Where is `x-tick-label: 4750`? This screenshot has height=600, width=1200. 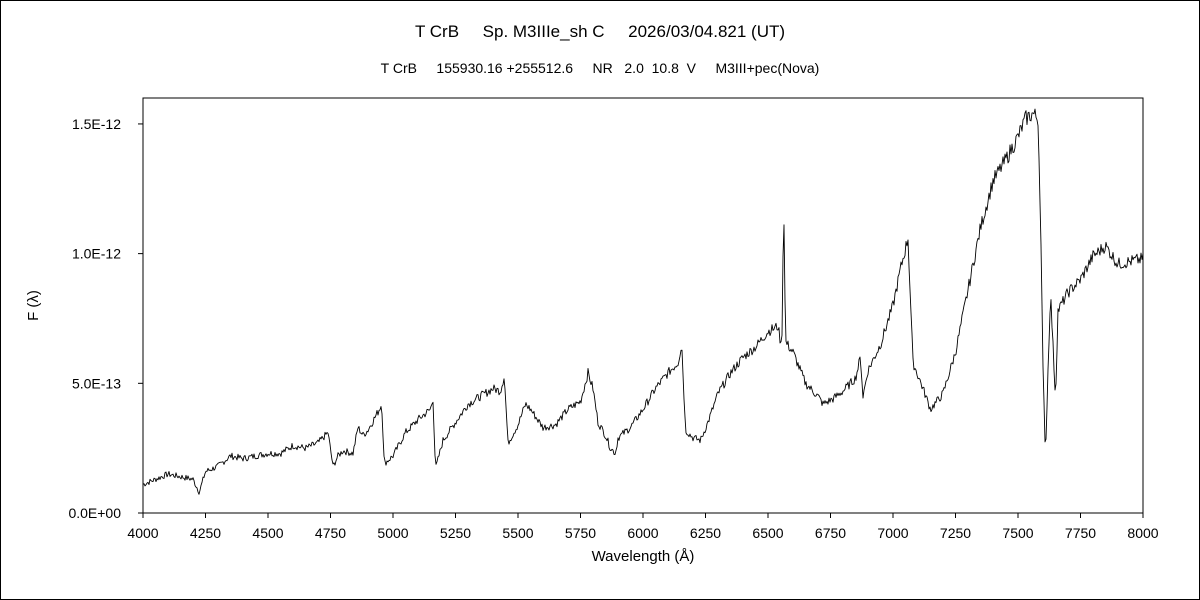
x-tick-label: 4750 is located at coordinates (330, 533).